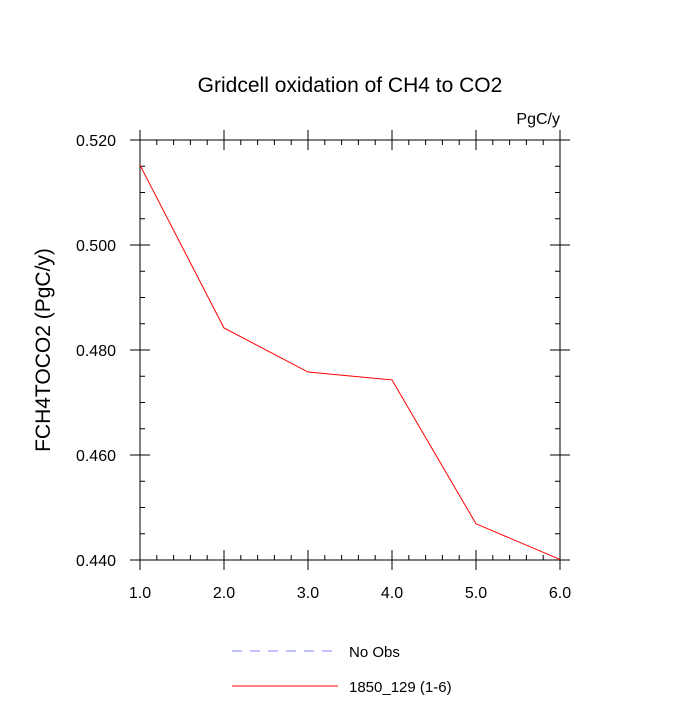  What do you see at coordinates (476, 593) in the screenshot?
I see `x-tick-label: 5.0` at bounding box center [476, 593].